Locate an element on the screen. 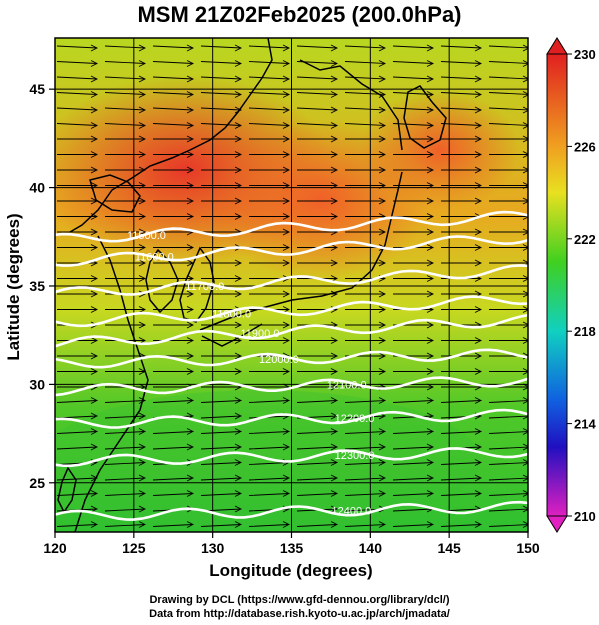 This screenshot has height=625, width=599. contour-label: 12000.0 is located at coordinates (279, 360).